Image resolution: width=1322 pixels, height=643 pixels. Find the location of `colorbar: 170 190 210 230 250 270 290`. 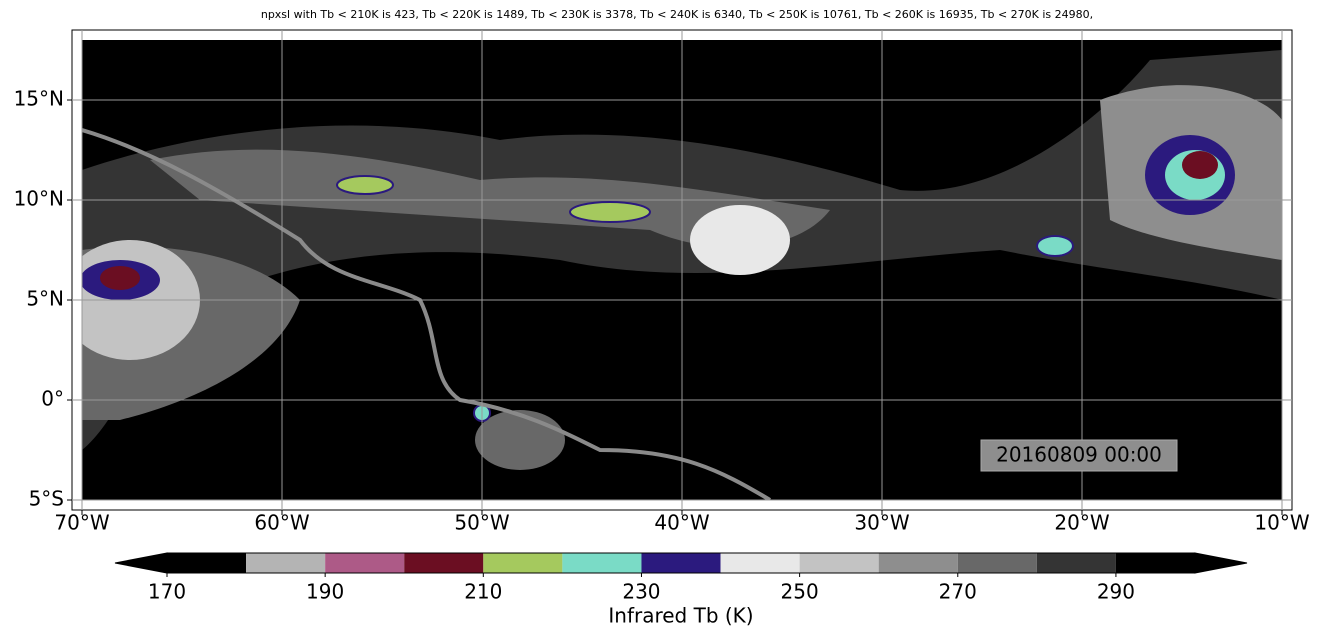

colorbar: 170 190 210 230 250 270 290 is located at coordinates (681, 578).